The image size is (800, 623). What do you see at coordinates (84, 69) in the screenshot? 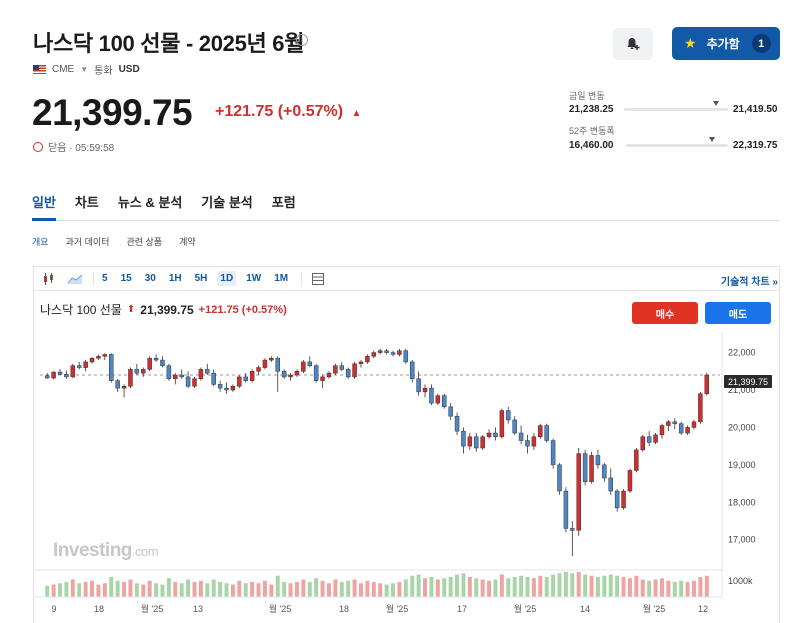
I see `chevron-down-icon: ▼` at bounding box center [84, 69].